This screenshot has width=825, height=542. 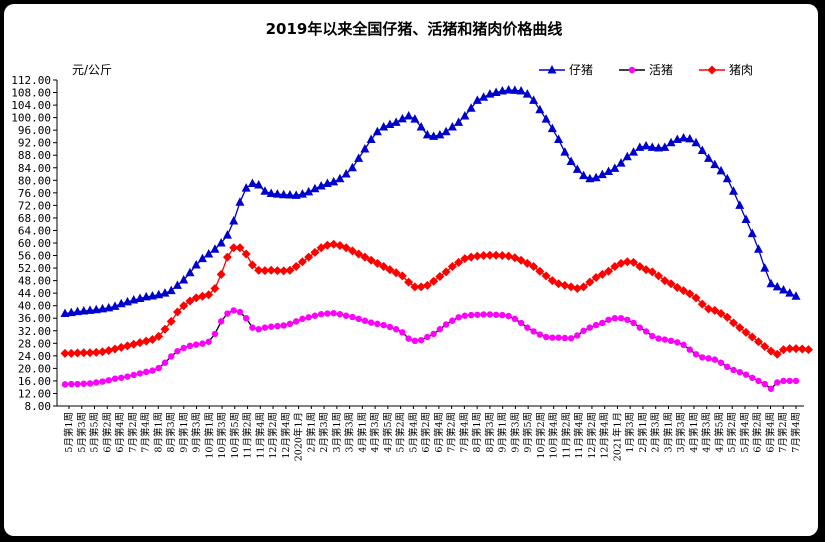 I want to click on y-tick-label: 88.00, so click(x=34, y=155).